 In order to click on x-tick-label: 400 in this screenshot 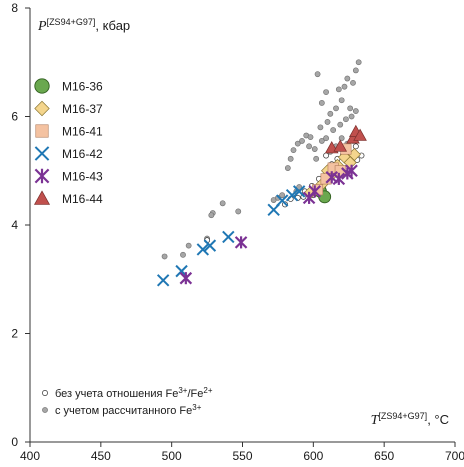, I will do `click(30, 456)`.